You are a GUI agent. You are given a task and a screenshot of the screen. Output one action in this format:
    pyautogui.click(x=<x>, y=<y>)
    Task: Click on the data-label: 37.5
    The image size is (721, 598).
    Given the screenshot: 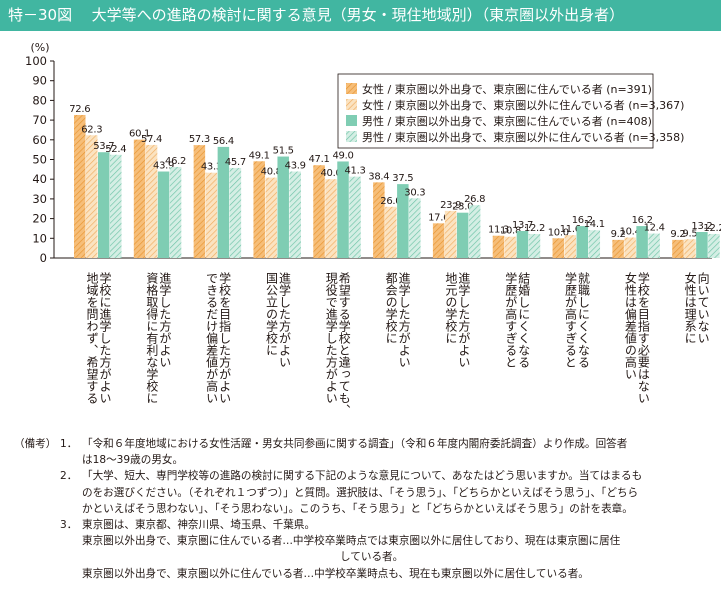 What is the action you would take?
    pyautogui.click(x=402, y=178)
    